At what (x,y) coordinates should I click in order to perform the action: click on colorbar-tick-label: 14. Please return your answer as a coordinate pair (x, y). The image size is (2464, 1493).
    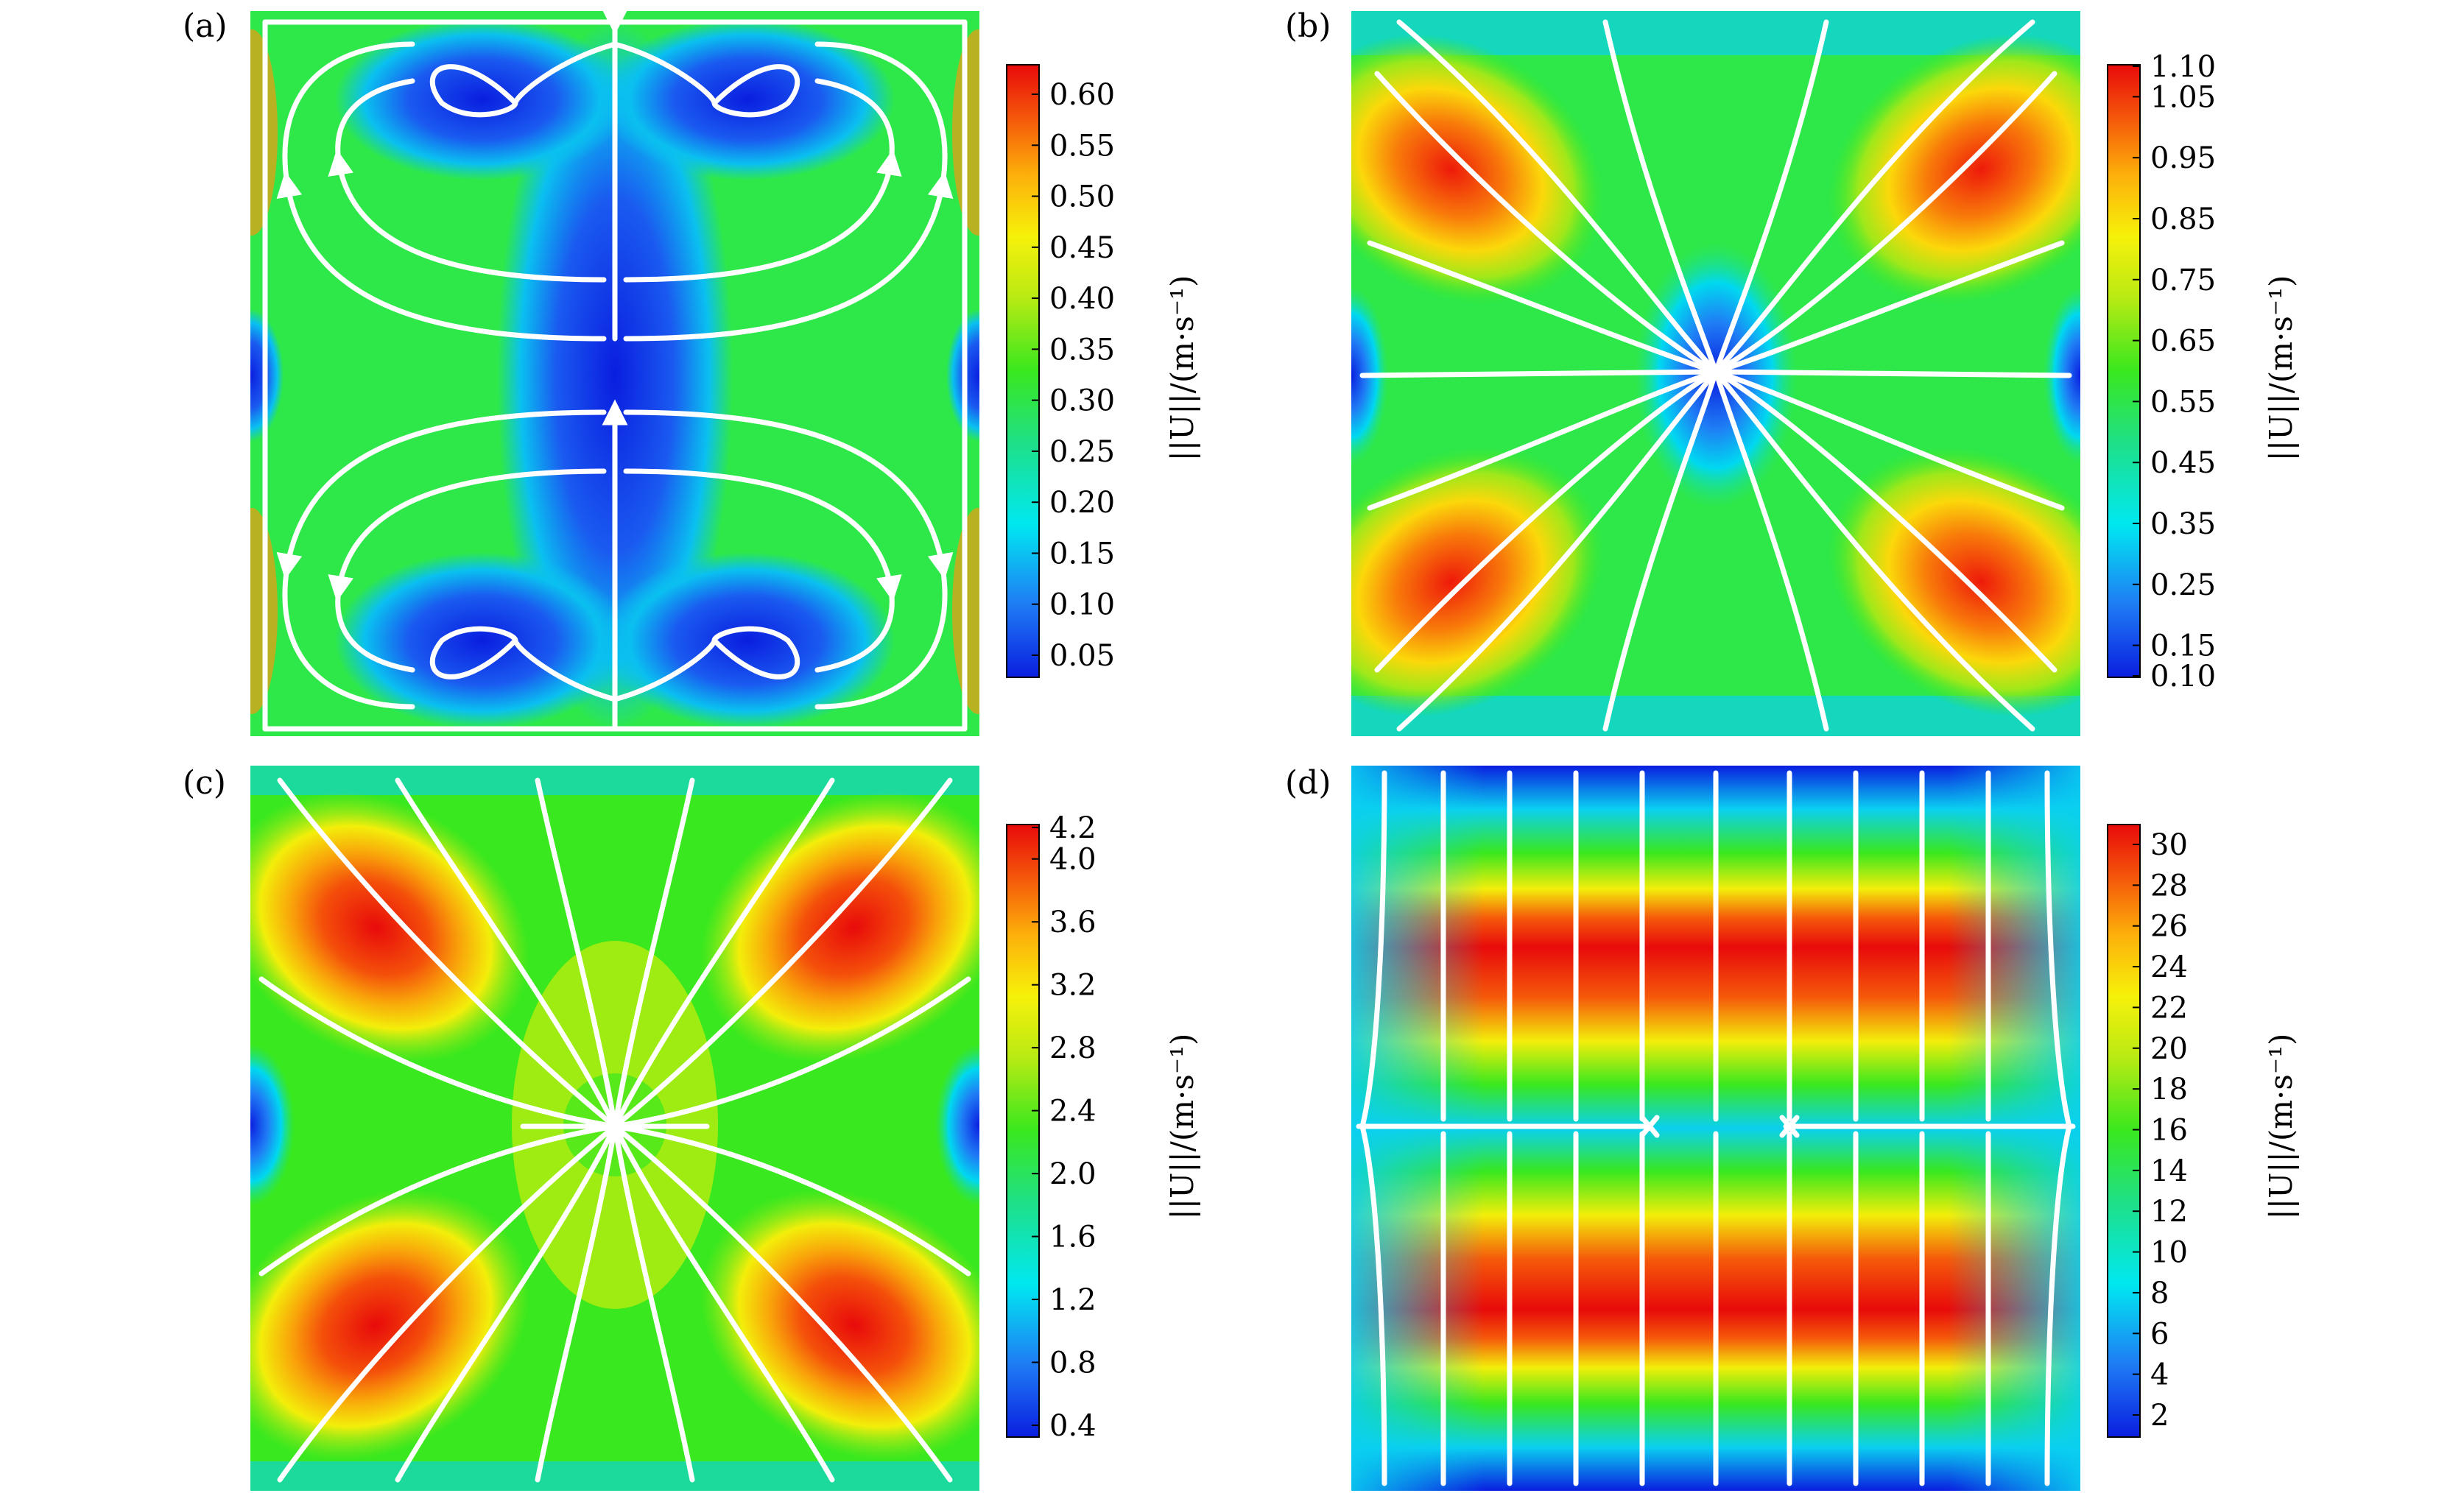
    Looking at the image, I should click on (2169, 1171).